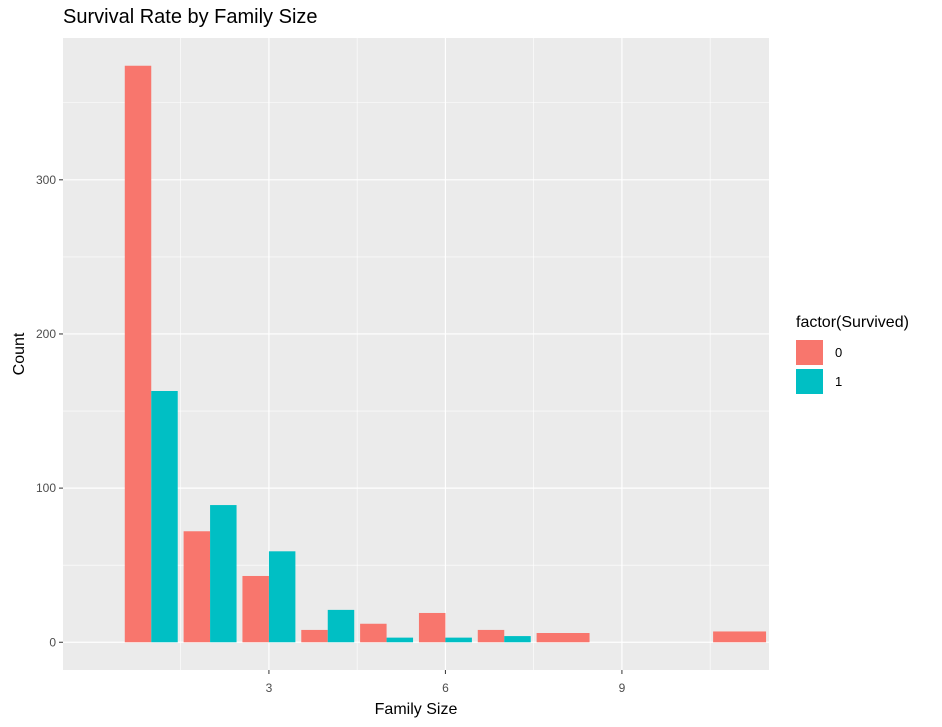  I want to click on y-tick-label: 100, so click(46, 488).